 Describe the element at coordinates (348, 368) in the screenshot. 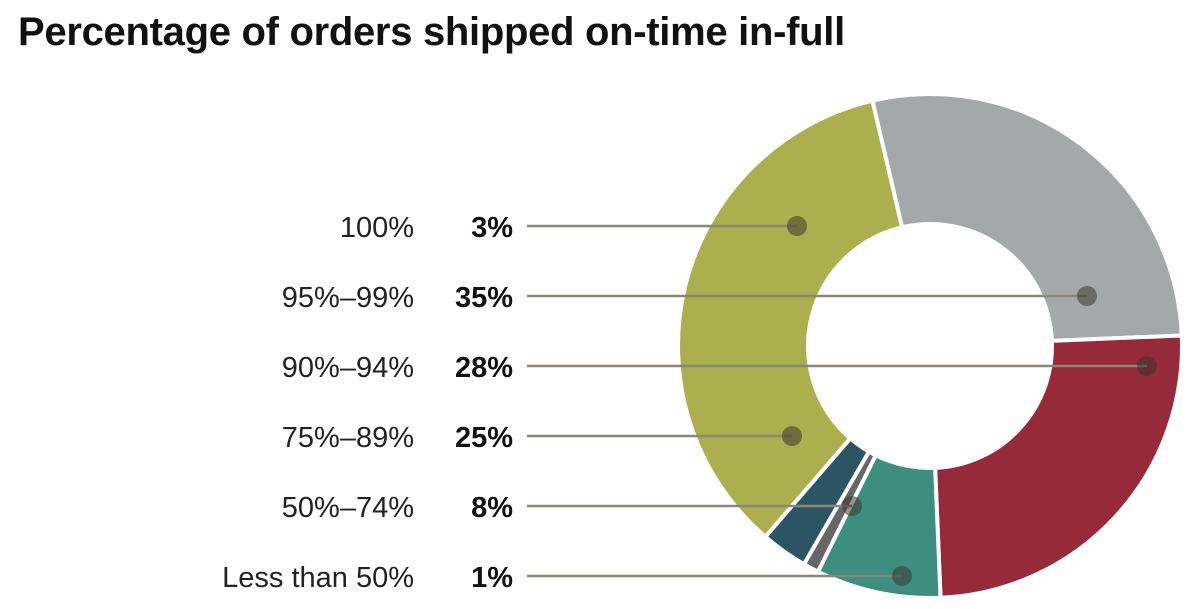

I see `category-label-90-94: 90%–94%` at that location.